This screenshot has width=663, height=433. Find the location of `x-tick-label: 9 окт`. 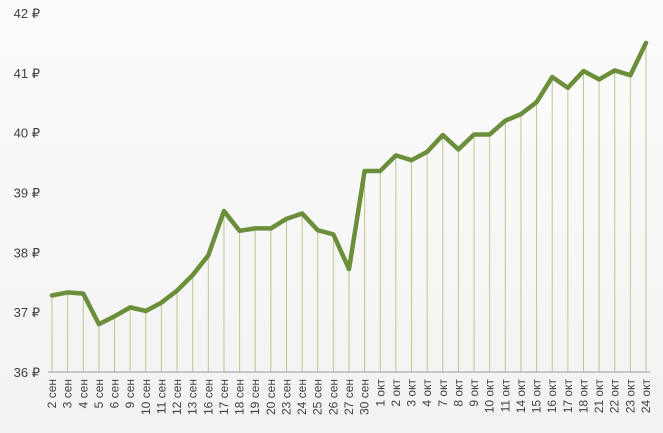

x-tick-label: 9 окт is located at coordinates (474, 392).